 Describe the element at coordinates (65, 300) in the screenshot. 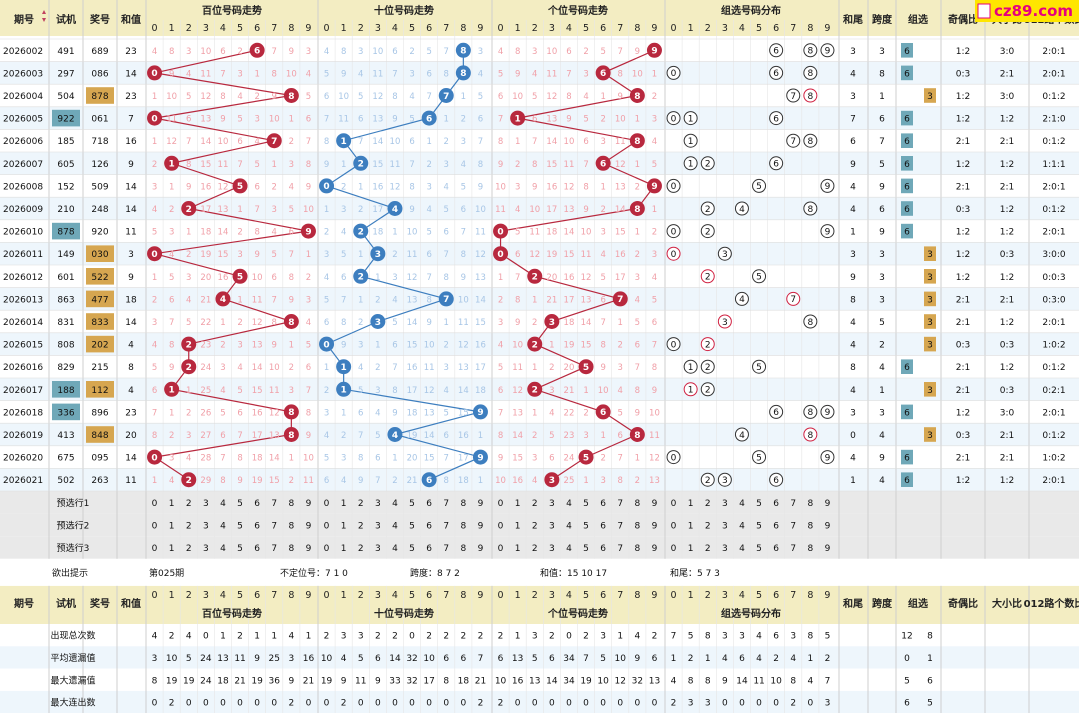

I see `sim-cell: 863` at that location.